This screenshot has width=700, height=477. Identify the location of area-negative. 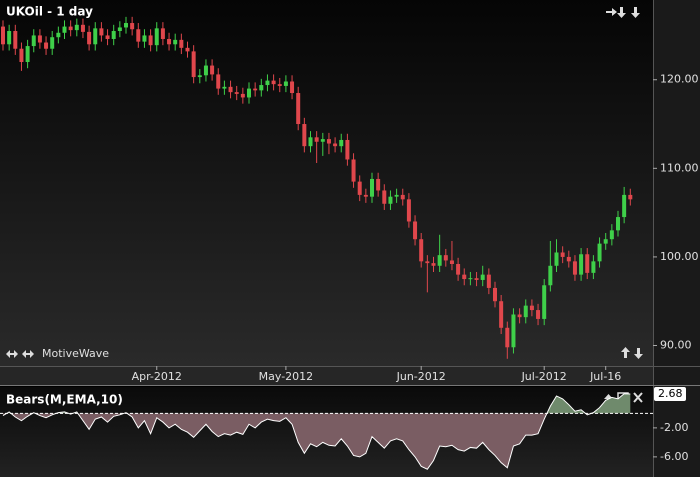
(317, 441).